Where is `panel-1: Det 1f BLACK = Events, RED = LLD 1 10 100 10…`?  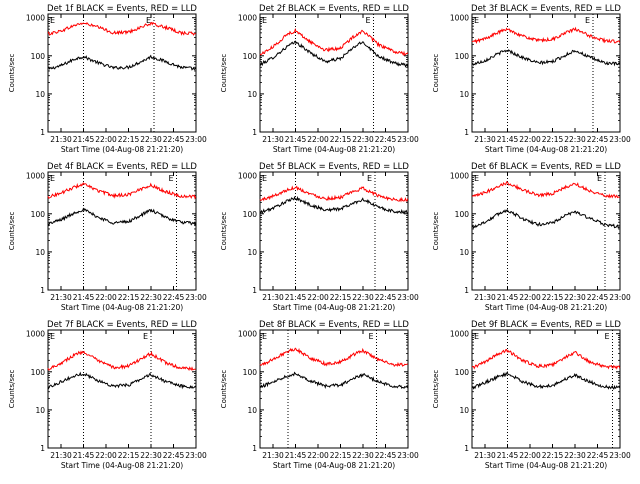 panel-1: Det 1f BLACK = Events, RED = LLD 1 10 100 10… is located at coordinates (107, 79).